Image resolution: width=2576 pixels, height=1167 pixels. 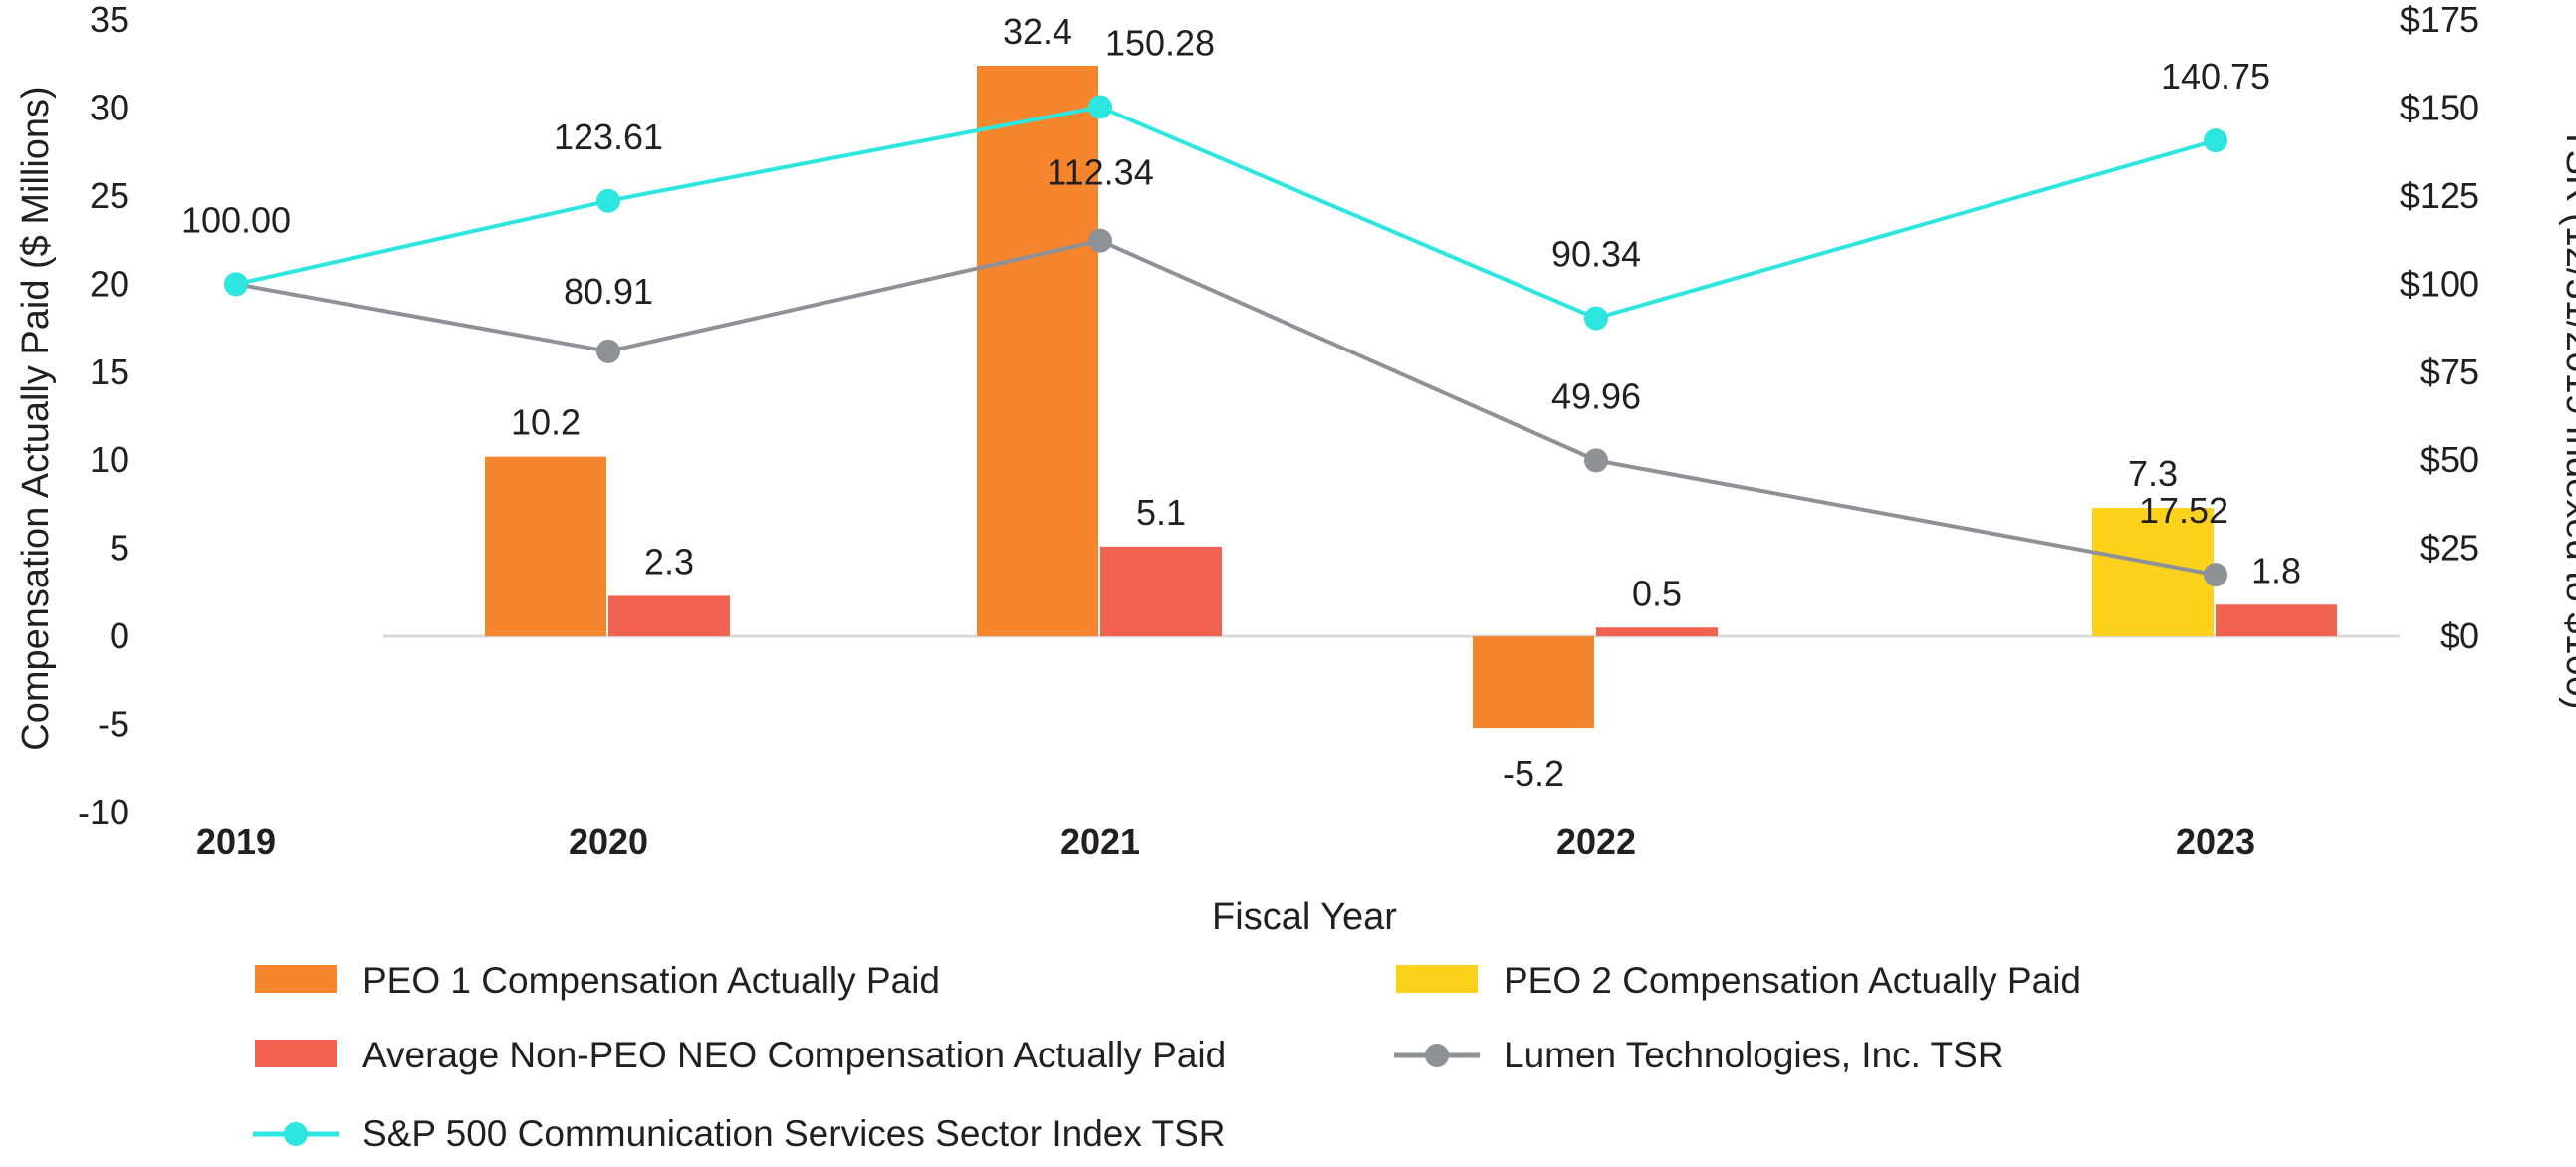 What do you see at coordinates (1160, 42) in the screenshot?
I see `line-data-label: 150.28` at bounding box center [1160, 42].